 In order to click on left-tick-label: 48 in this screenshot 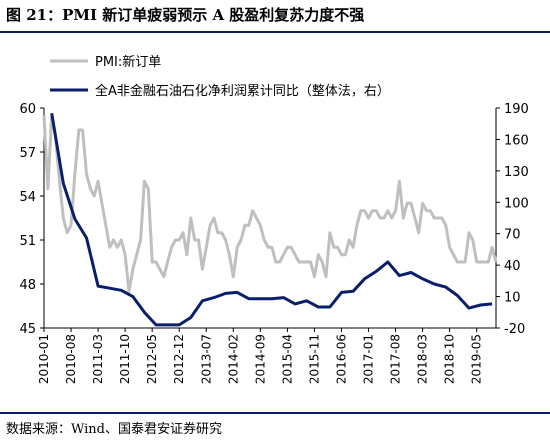, I will do `click(27, 285)`.